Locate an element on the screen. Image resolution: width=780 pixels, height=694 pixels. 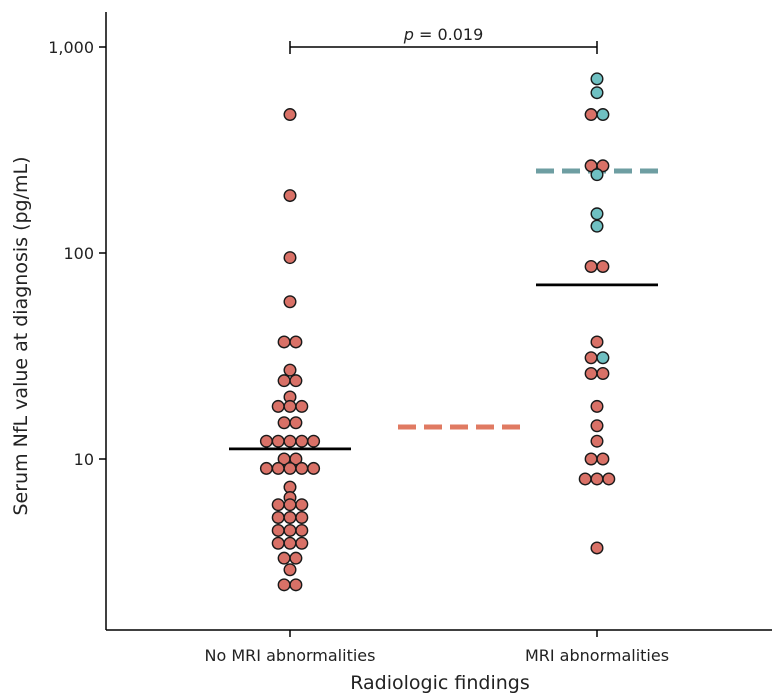
median-lines is located at coordinates (443, 367).